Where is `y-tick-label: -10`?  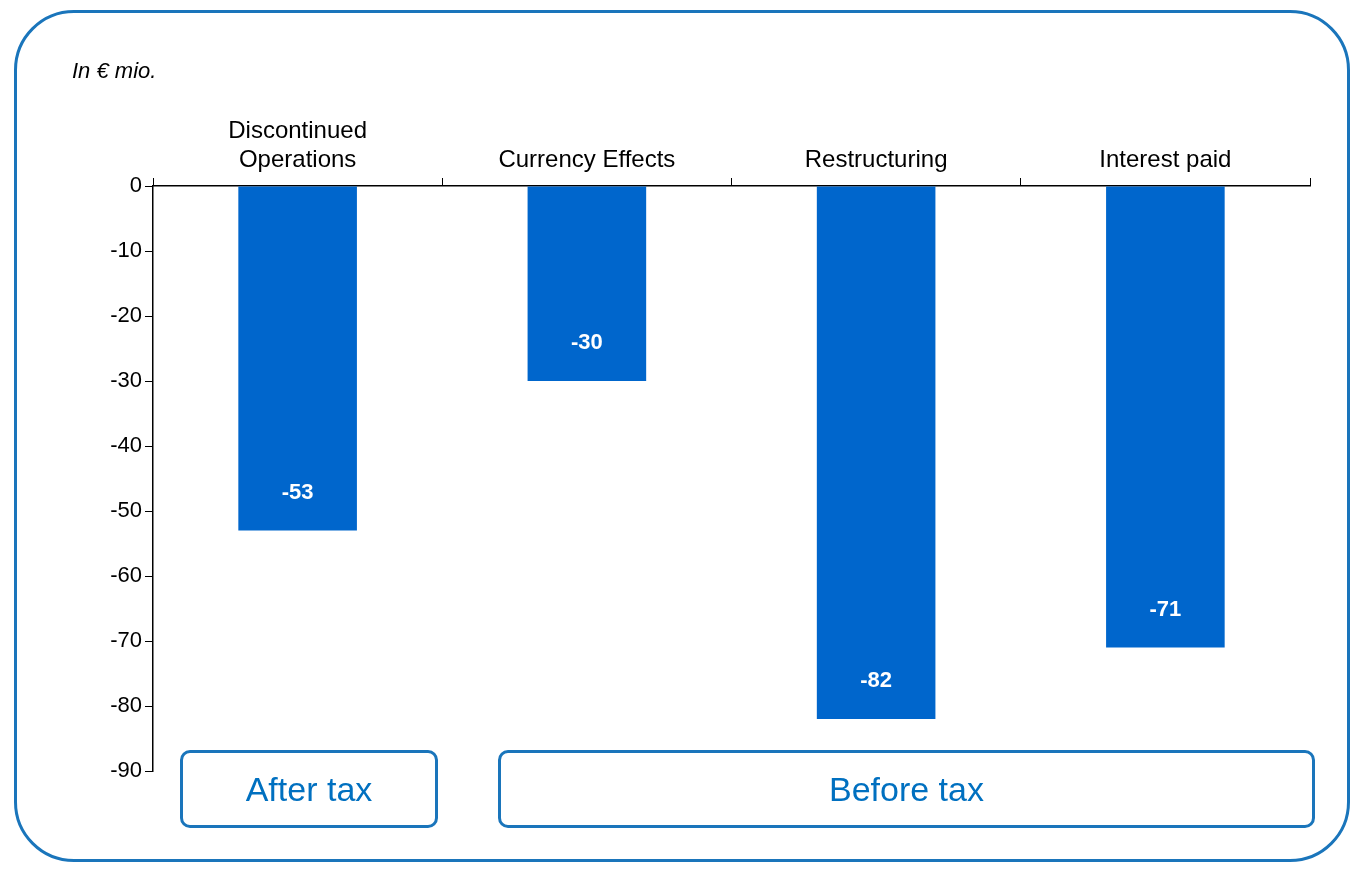 y-tick-label: -10 is located at coordinates (126, 250).